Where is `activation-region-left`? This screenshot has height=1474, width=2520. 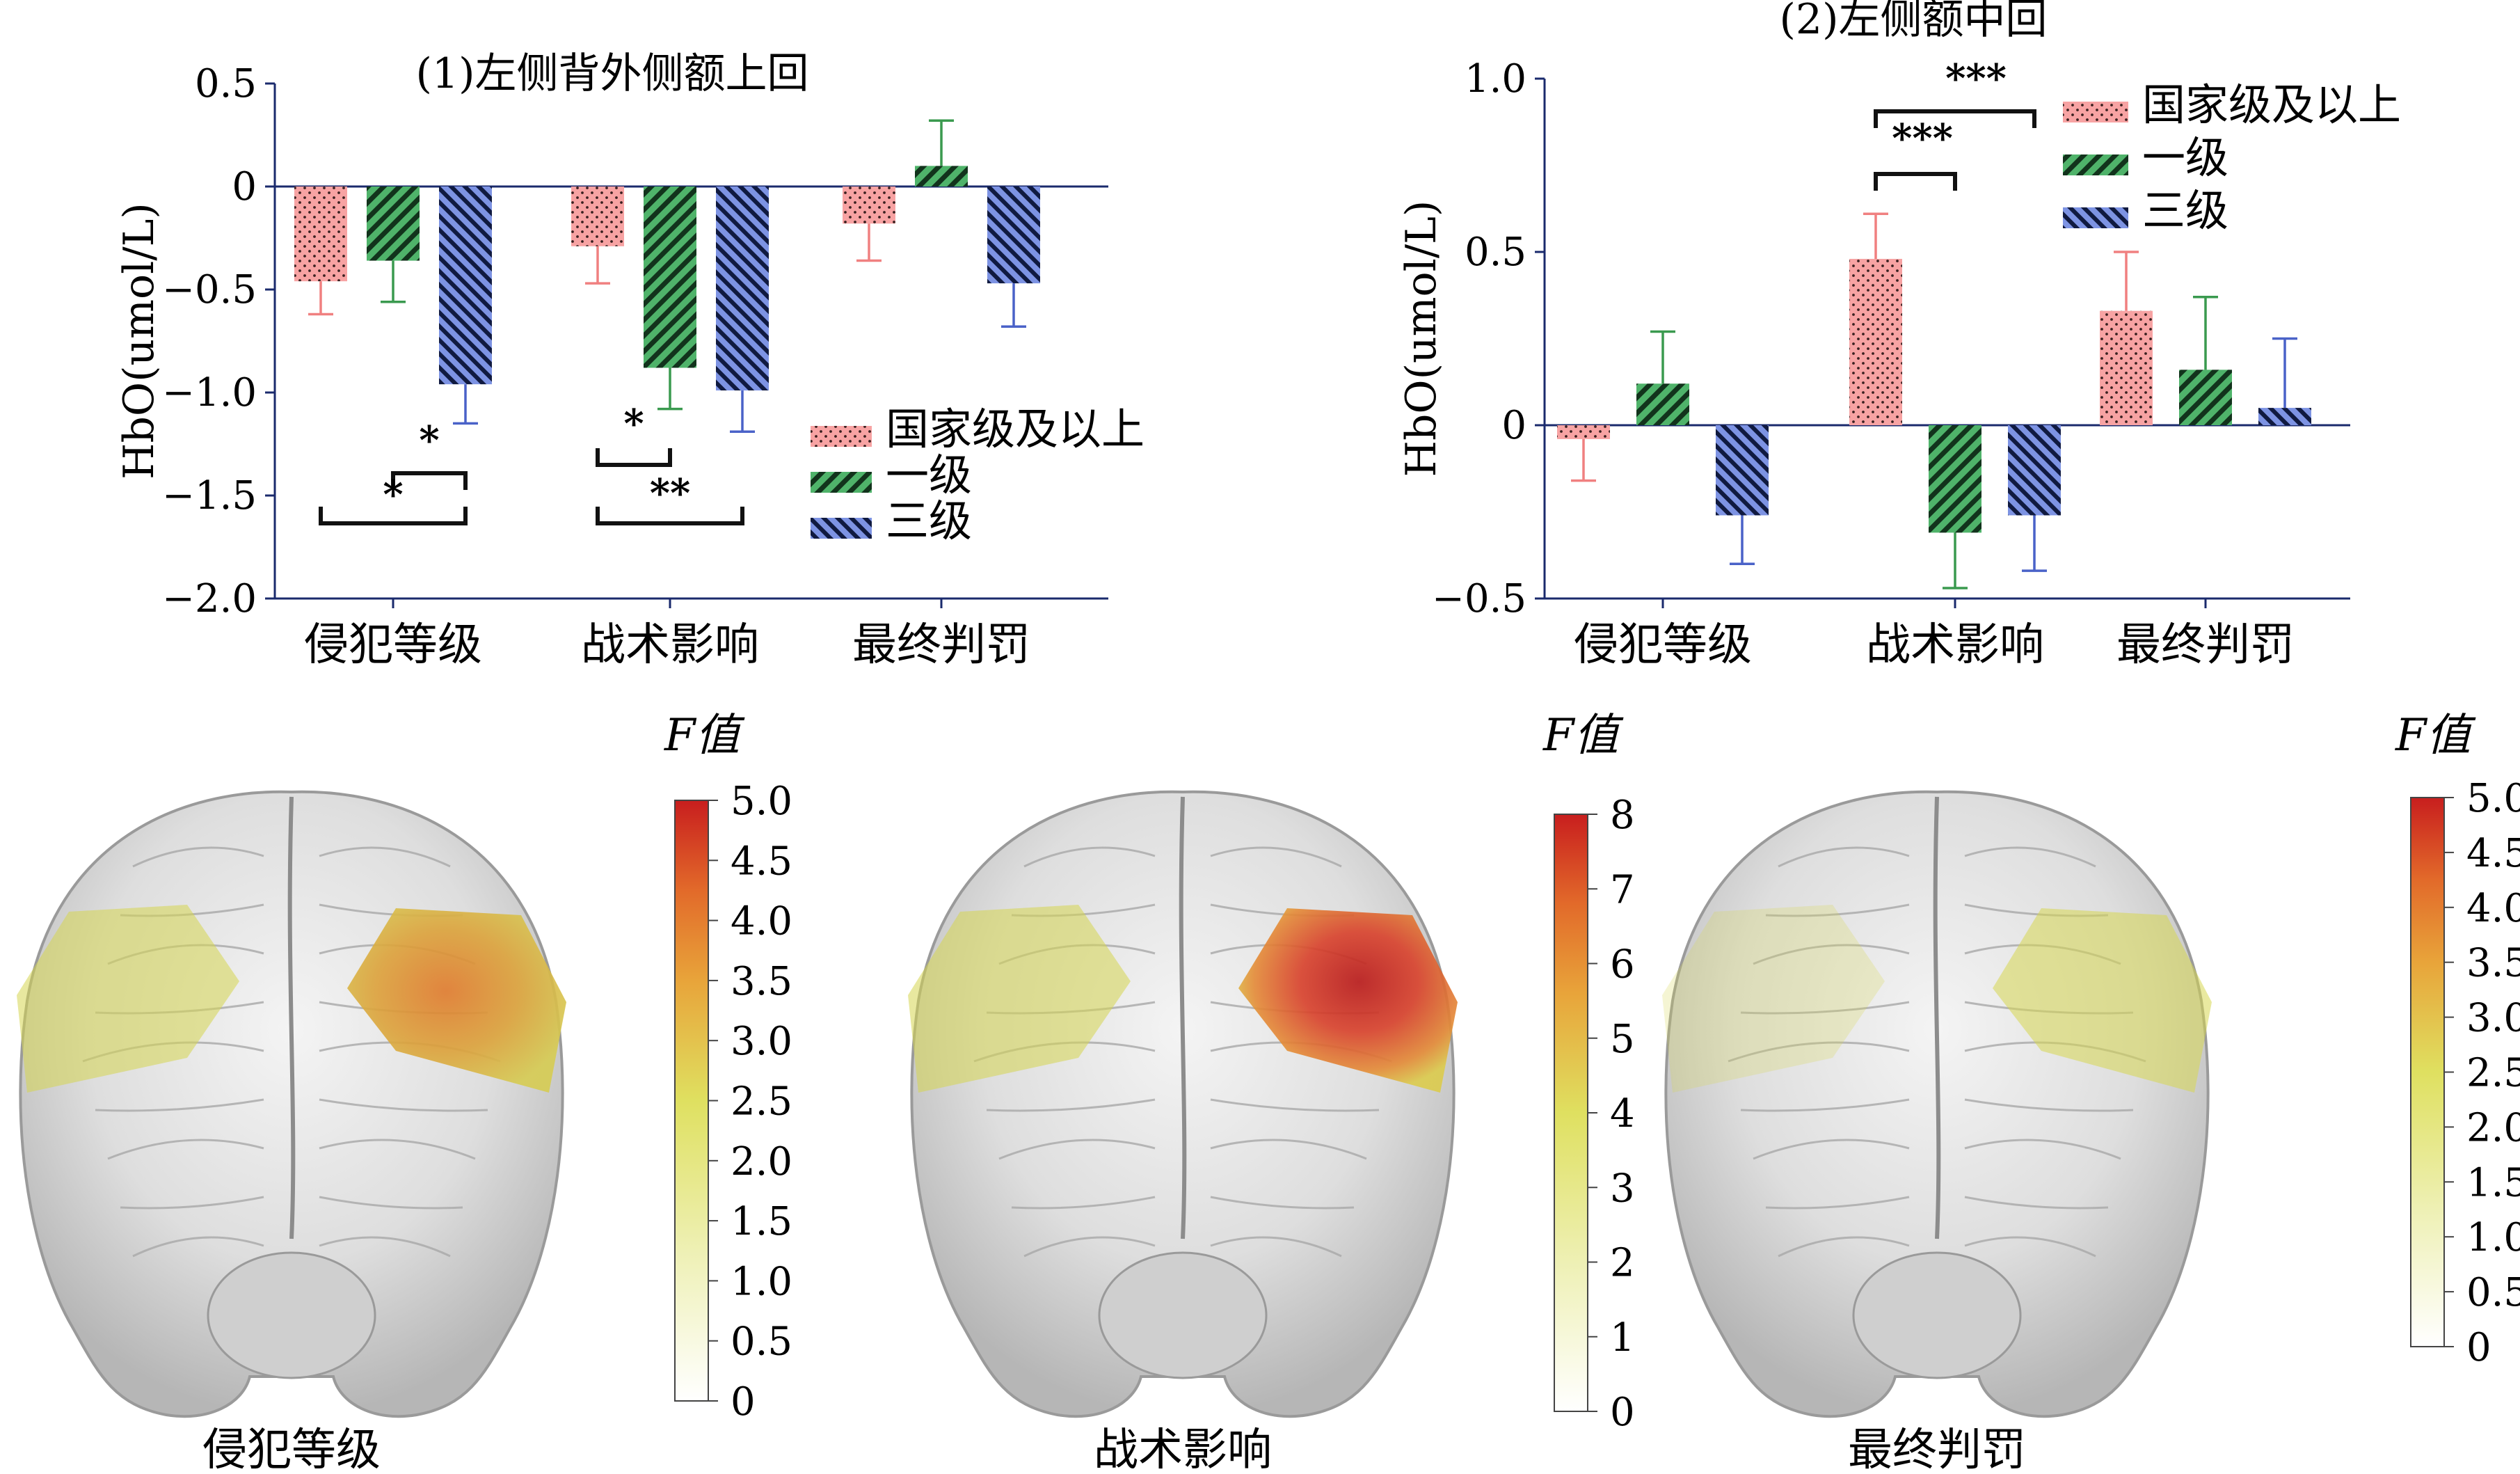
activation-region-left is located at coordinates (128, 999).